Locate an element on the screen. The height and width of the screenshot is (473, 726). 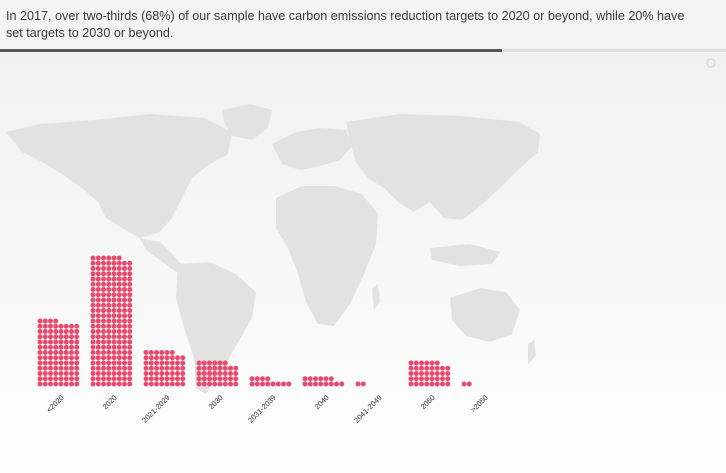
bar-2021-2029 is located at coordinates (164, 368).